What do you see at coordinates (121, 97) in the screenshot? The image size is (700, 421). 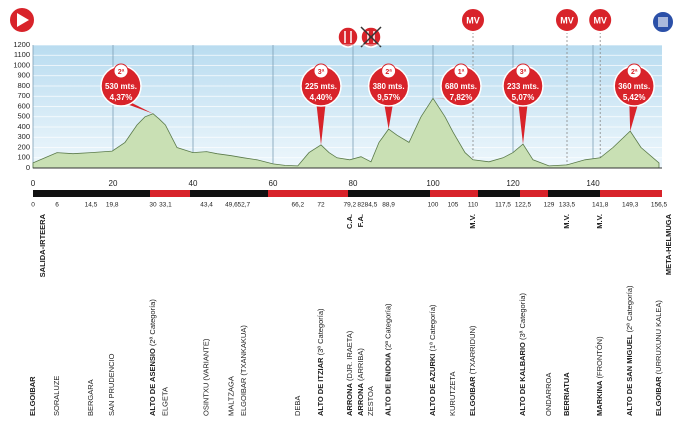 I see `climb-grade: 4,37%` at bounding box center [121, 97].